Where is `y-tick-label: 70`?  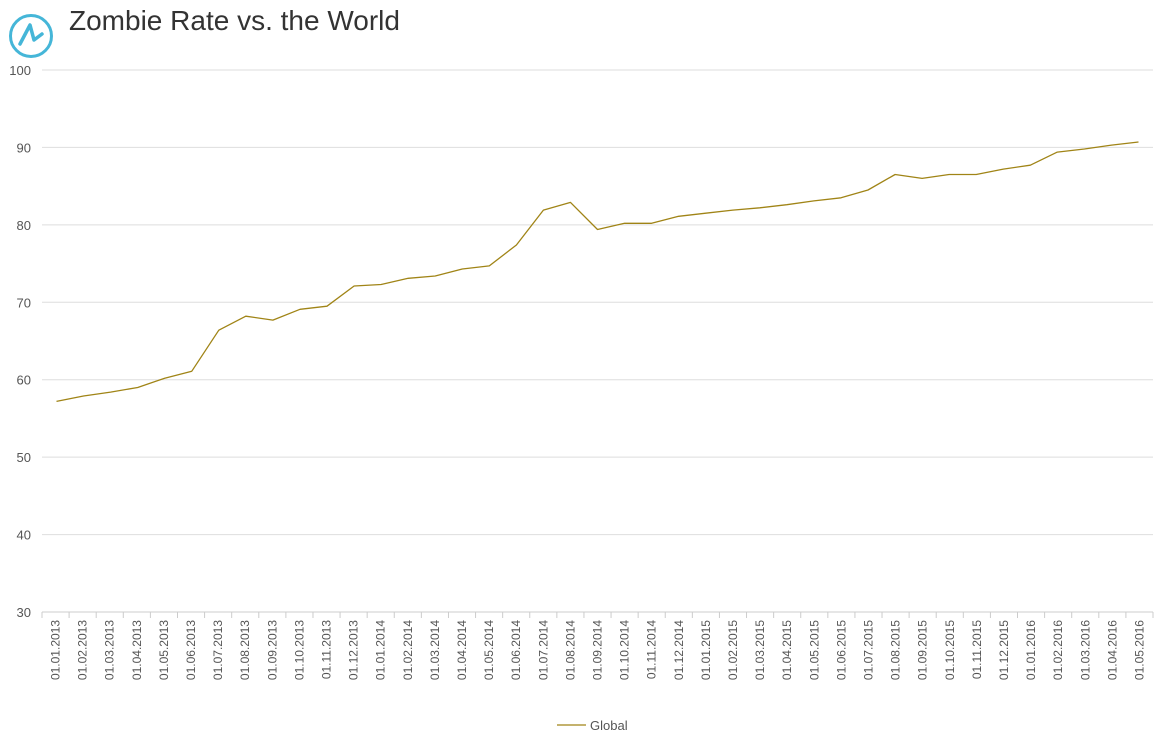 y-tick-label: 70 is located at coordinates (24, 302).